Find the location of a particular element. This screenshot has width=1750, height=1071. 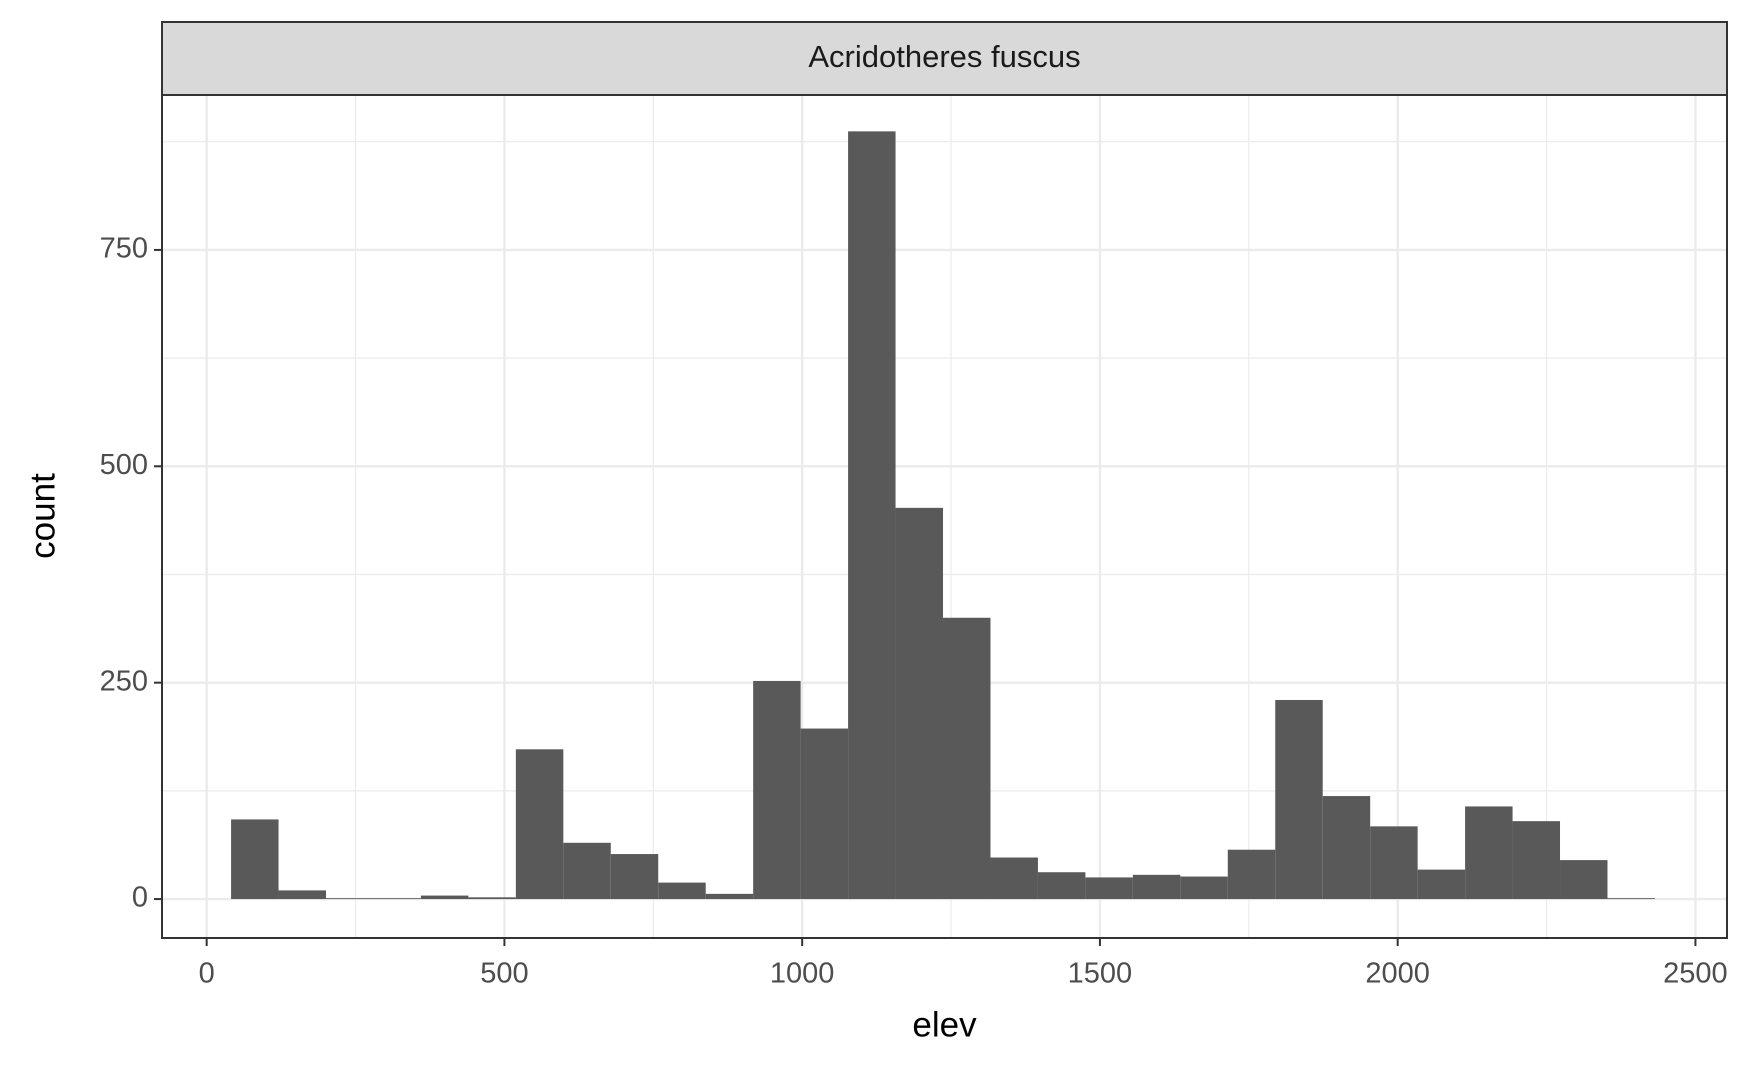

x-axis-title: elev is located at coordinates (944, 1024).